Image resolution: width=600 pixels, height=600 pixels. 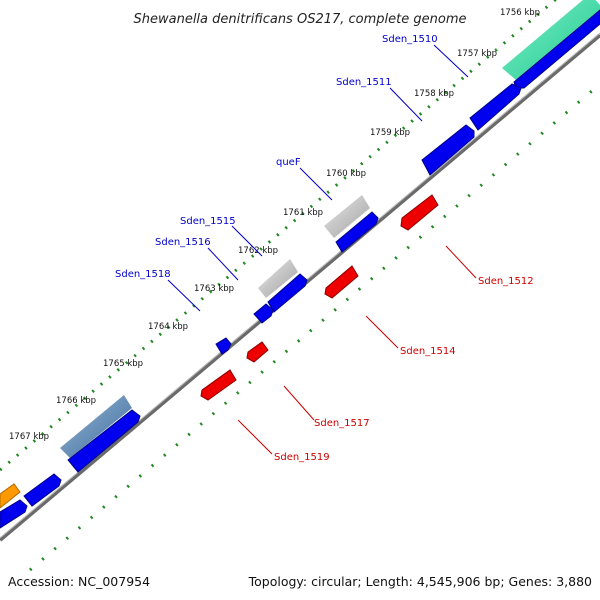 I want to click on gene-label-sden1518: Sden_1518, so click(x=143, y=274).